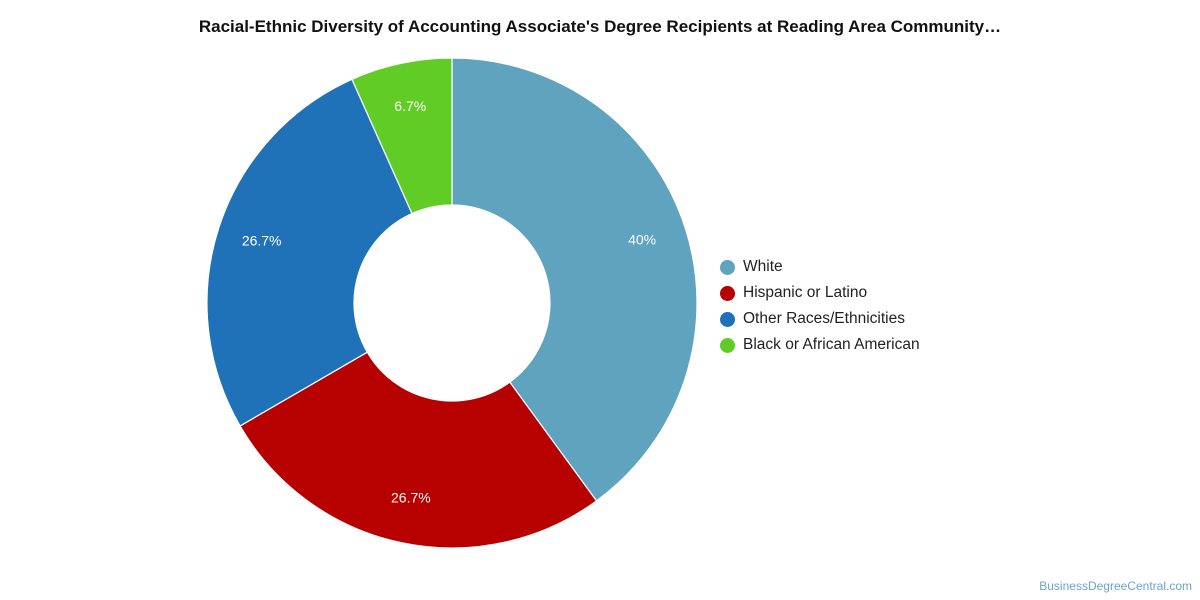 The width and height of the screenshot is (1200, 600). What do you see at coordinates (309, 252) in the screenshot?
I see `slice-other-races-ethnicities` at bounding box center [309, 252].